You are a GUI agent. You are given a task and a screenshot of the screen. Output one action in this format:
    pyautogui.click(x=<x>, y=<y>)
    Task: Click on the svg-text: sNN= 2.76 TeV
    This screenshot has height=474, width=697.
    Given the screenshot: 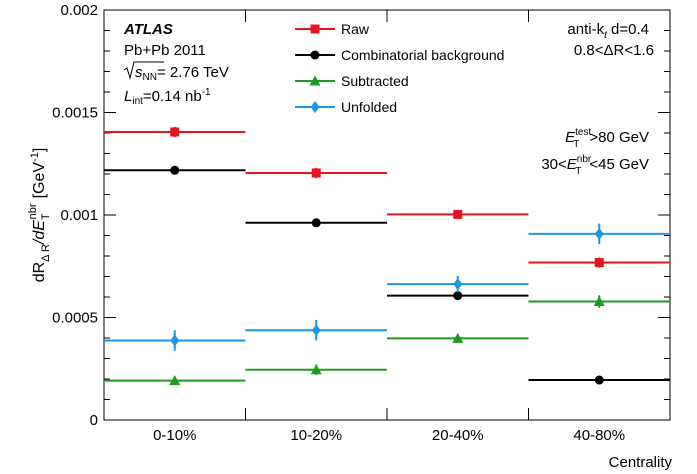 What is the action you would take?
    pyautogui.click(x=182, y=73)
    